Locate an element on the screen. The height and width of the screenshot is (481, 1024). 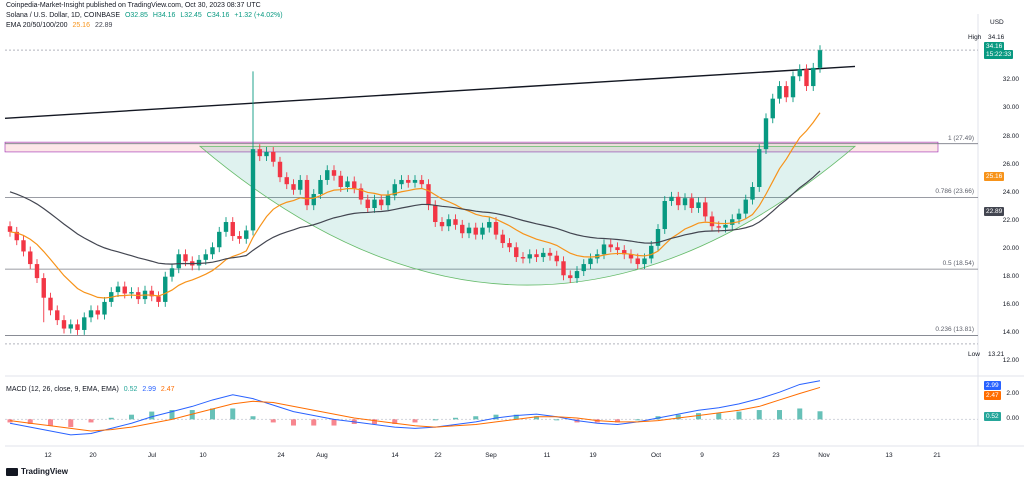
time-tick-label: Oct is located at coordinates (656, 455).